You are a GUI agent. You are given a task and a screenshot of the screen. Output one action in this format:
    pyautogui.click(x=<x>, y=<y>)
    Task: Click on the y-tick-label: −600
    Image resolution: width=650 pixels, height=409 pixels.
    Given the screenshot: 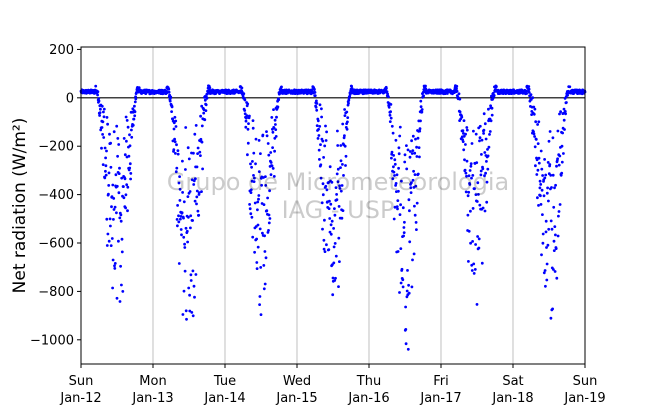 What is the action you would take?
    pyautogui.click(x=56, y=244)
    